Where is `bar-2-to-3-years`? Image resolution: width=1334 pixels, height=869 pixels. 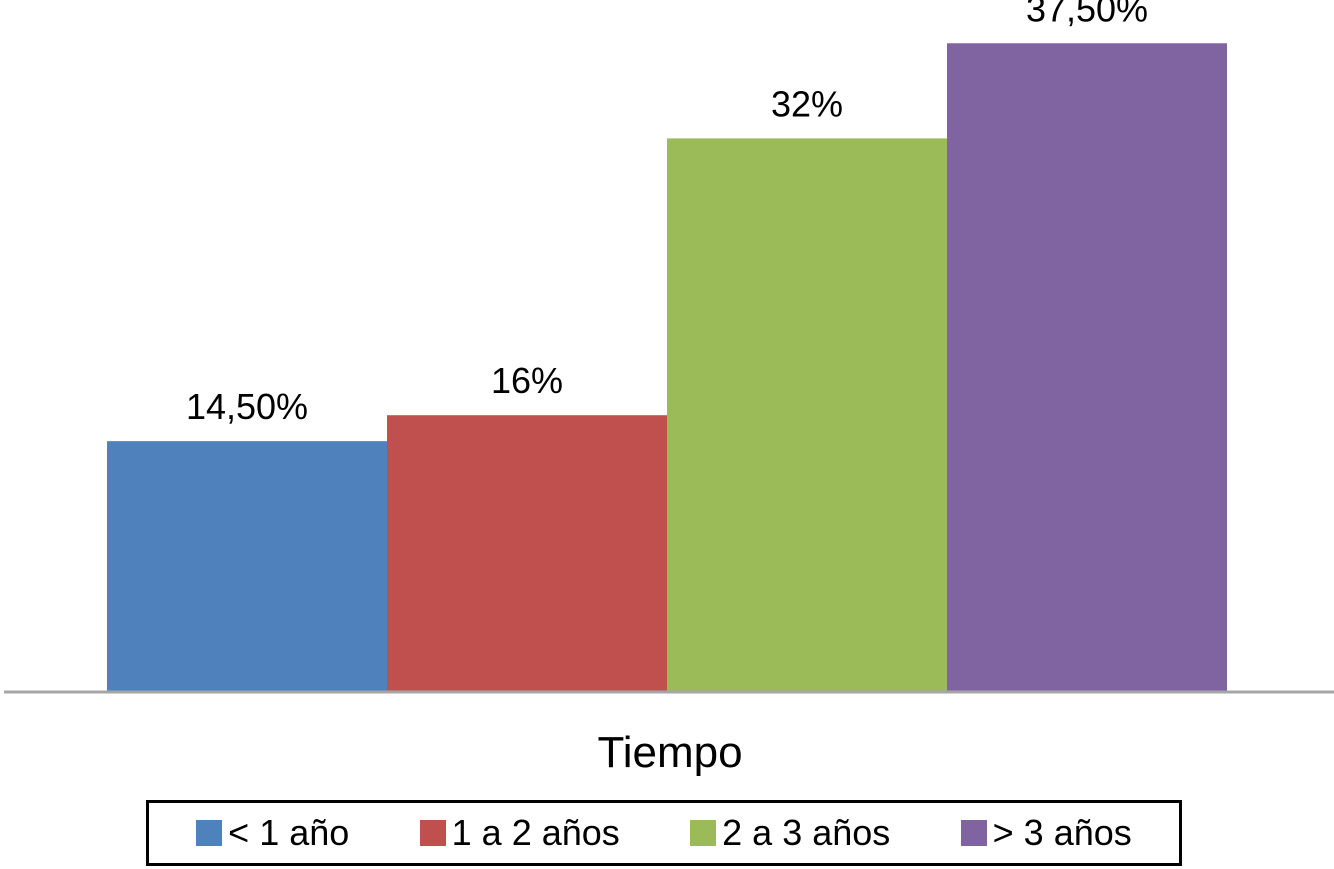
bar-2-to-3-years is located at coordinates (807, 415).